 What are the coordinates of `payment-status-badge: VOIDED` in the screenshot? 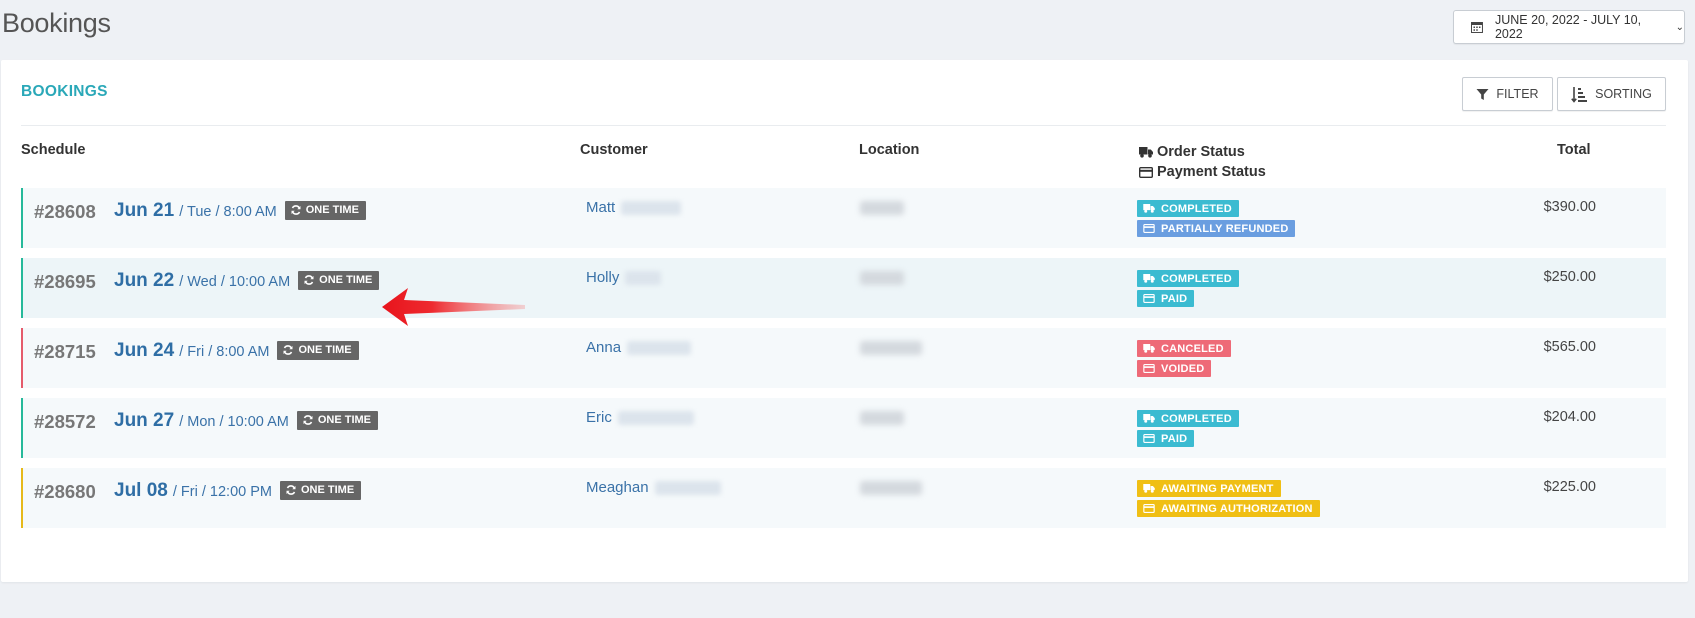 It's located at (1174, 368).